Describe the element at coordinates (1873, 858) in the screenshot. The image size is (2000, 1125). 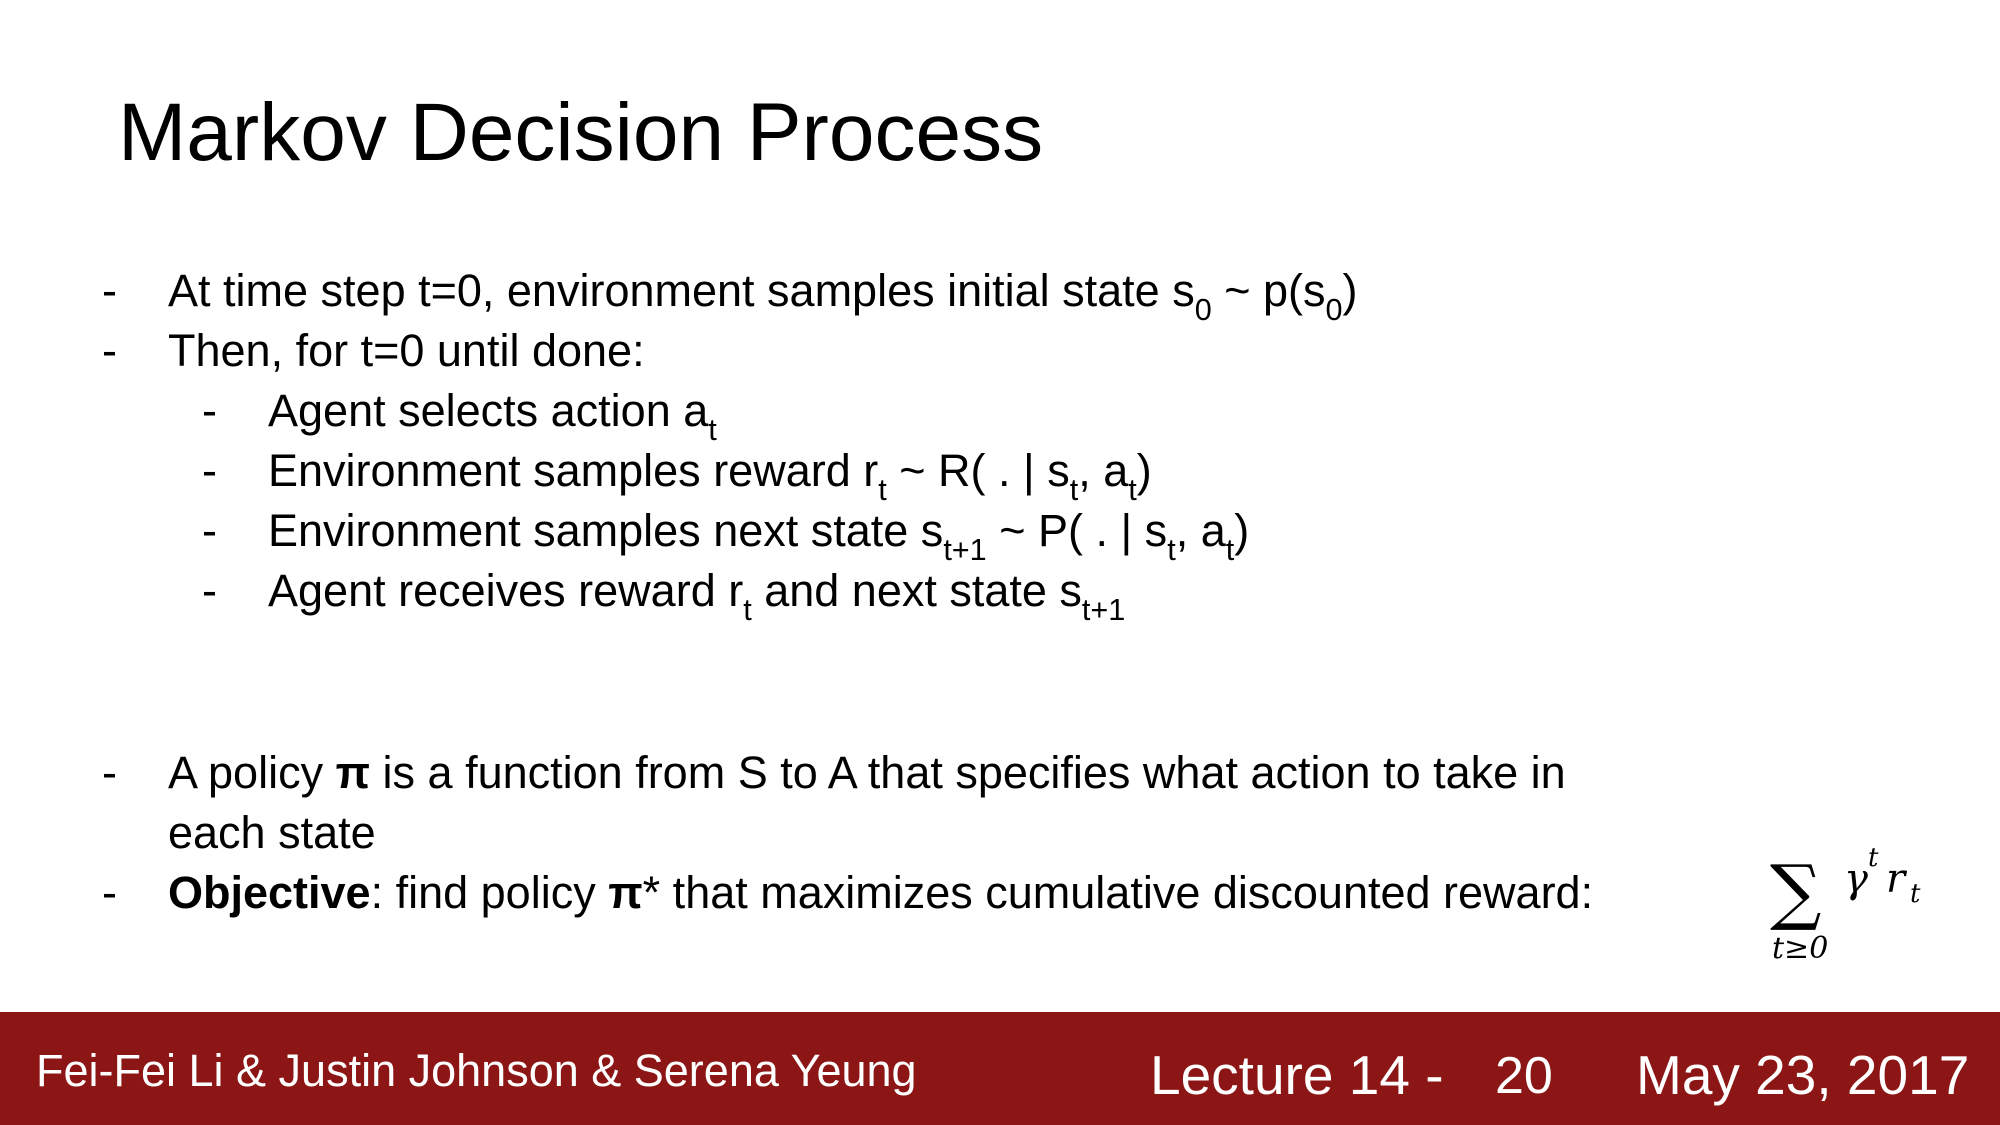
I see `gamma-exponent: t` at that location.